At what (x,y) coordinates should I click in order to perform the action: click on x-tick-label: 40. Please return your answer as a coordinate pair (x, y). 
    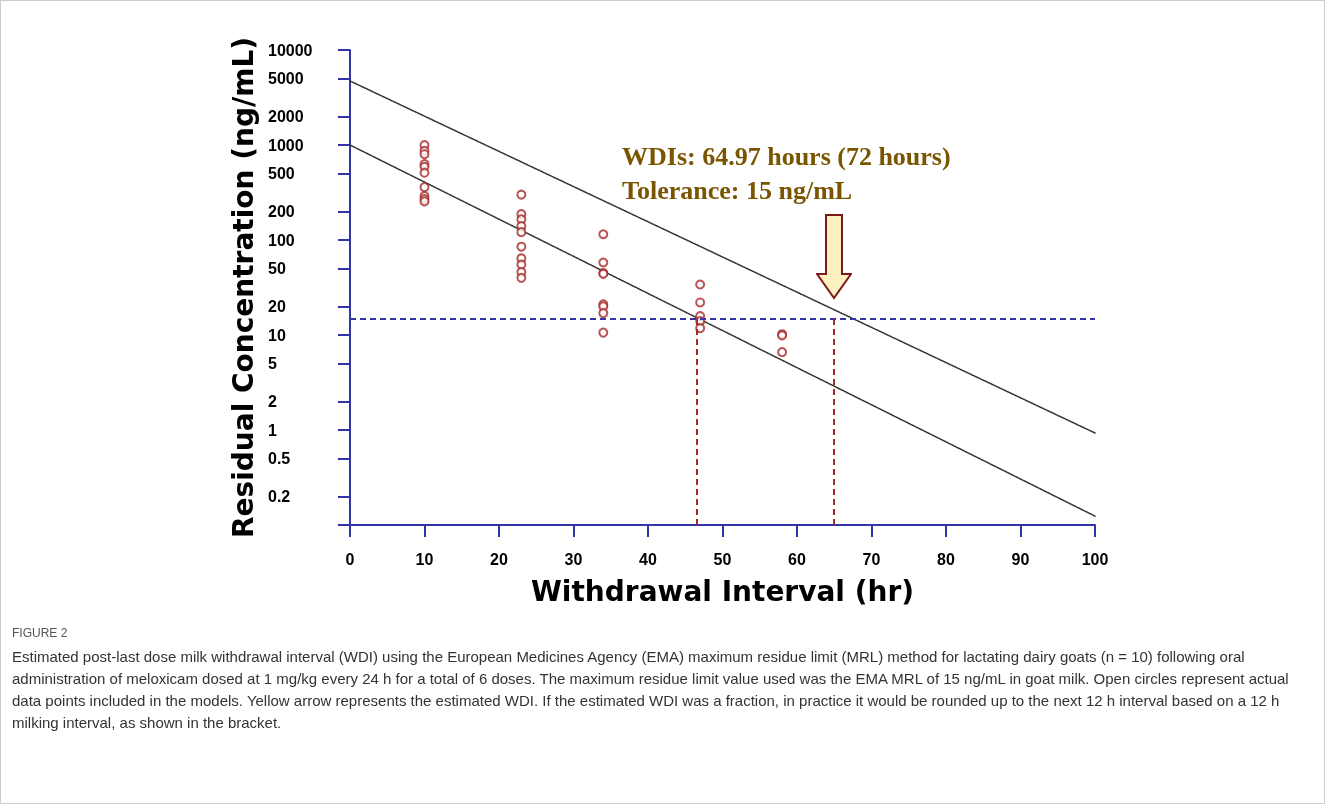
    Looking at the image, I should click on (648, 559).